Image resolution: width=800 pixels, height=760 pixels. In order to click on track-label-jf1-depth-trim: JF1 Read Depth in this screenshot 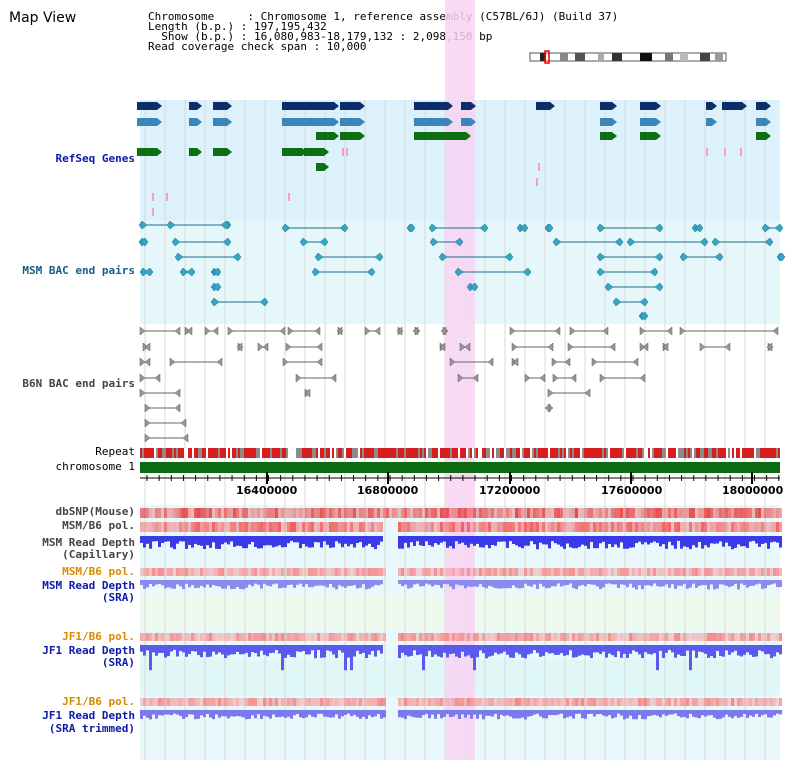, I will do `click(88, 715)`.